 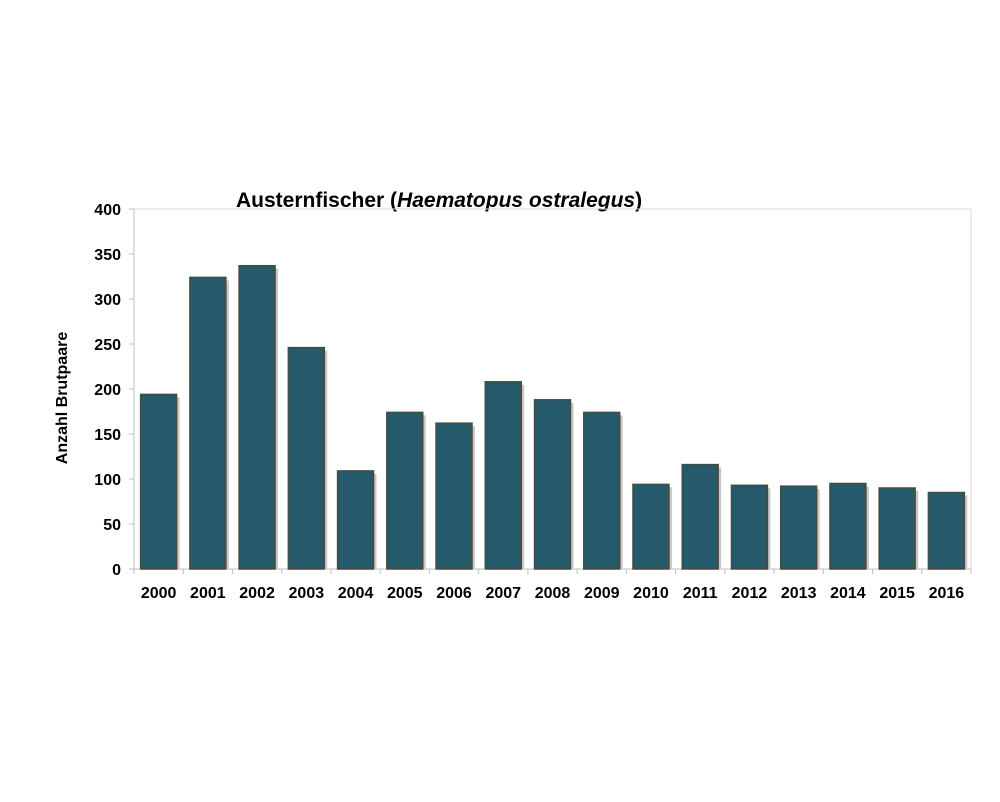 I want to click on bar-2000, so click(x=158, y=481).